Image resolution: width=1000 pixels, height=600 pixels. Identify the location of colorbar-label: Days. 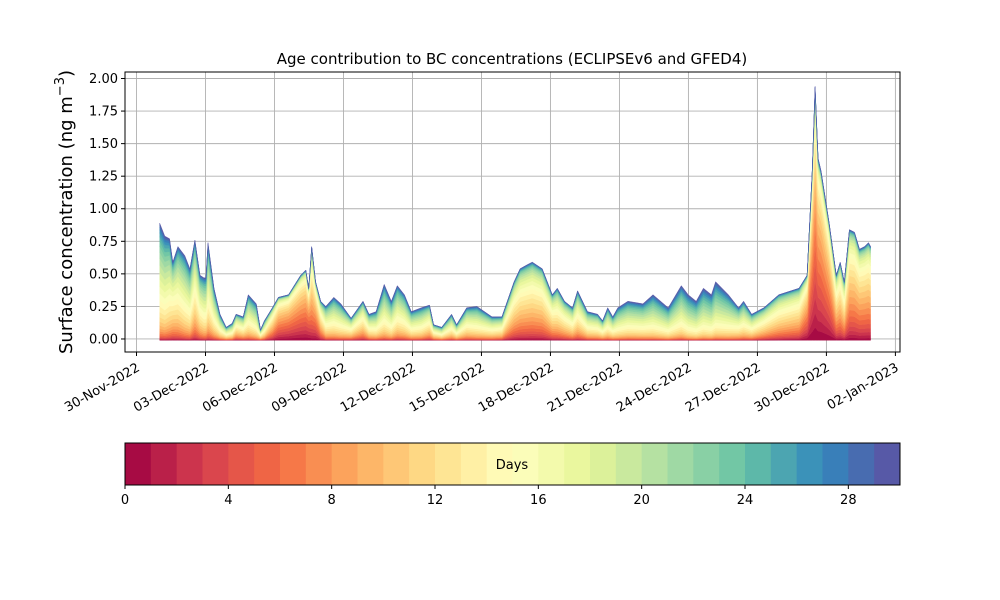
(512, 465).